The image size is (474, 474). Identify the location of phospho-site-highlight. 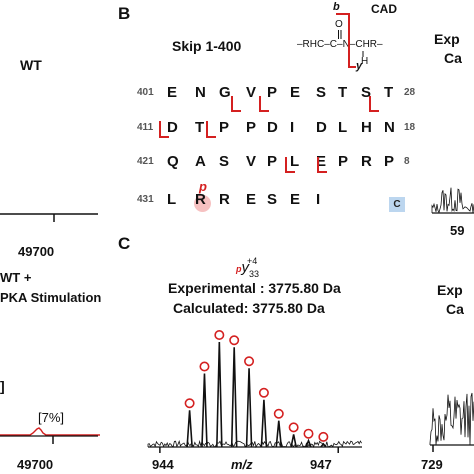
(202, 203).